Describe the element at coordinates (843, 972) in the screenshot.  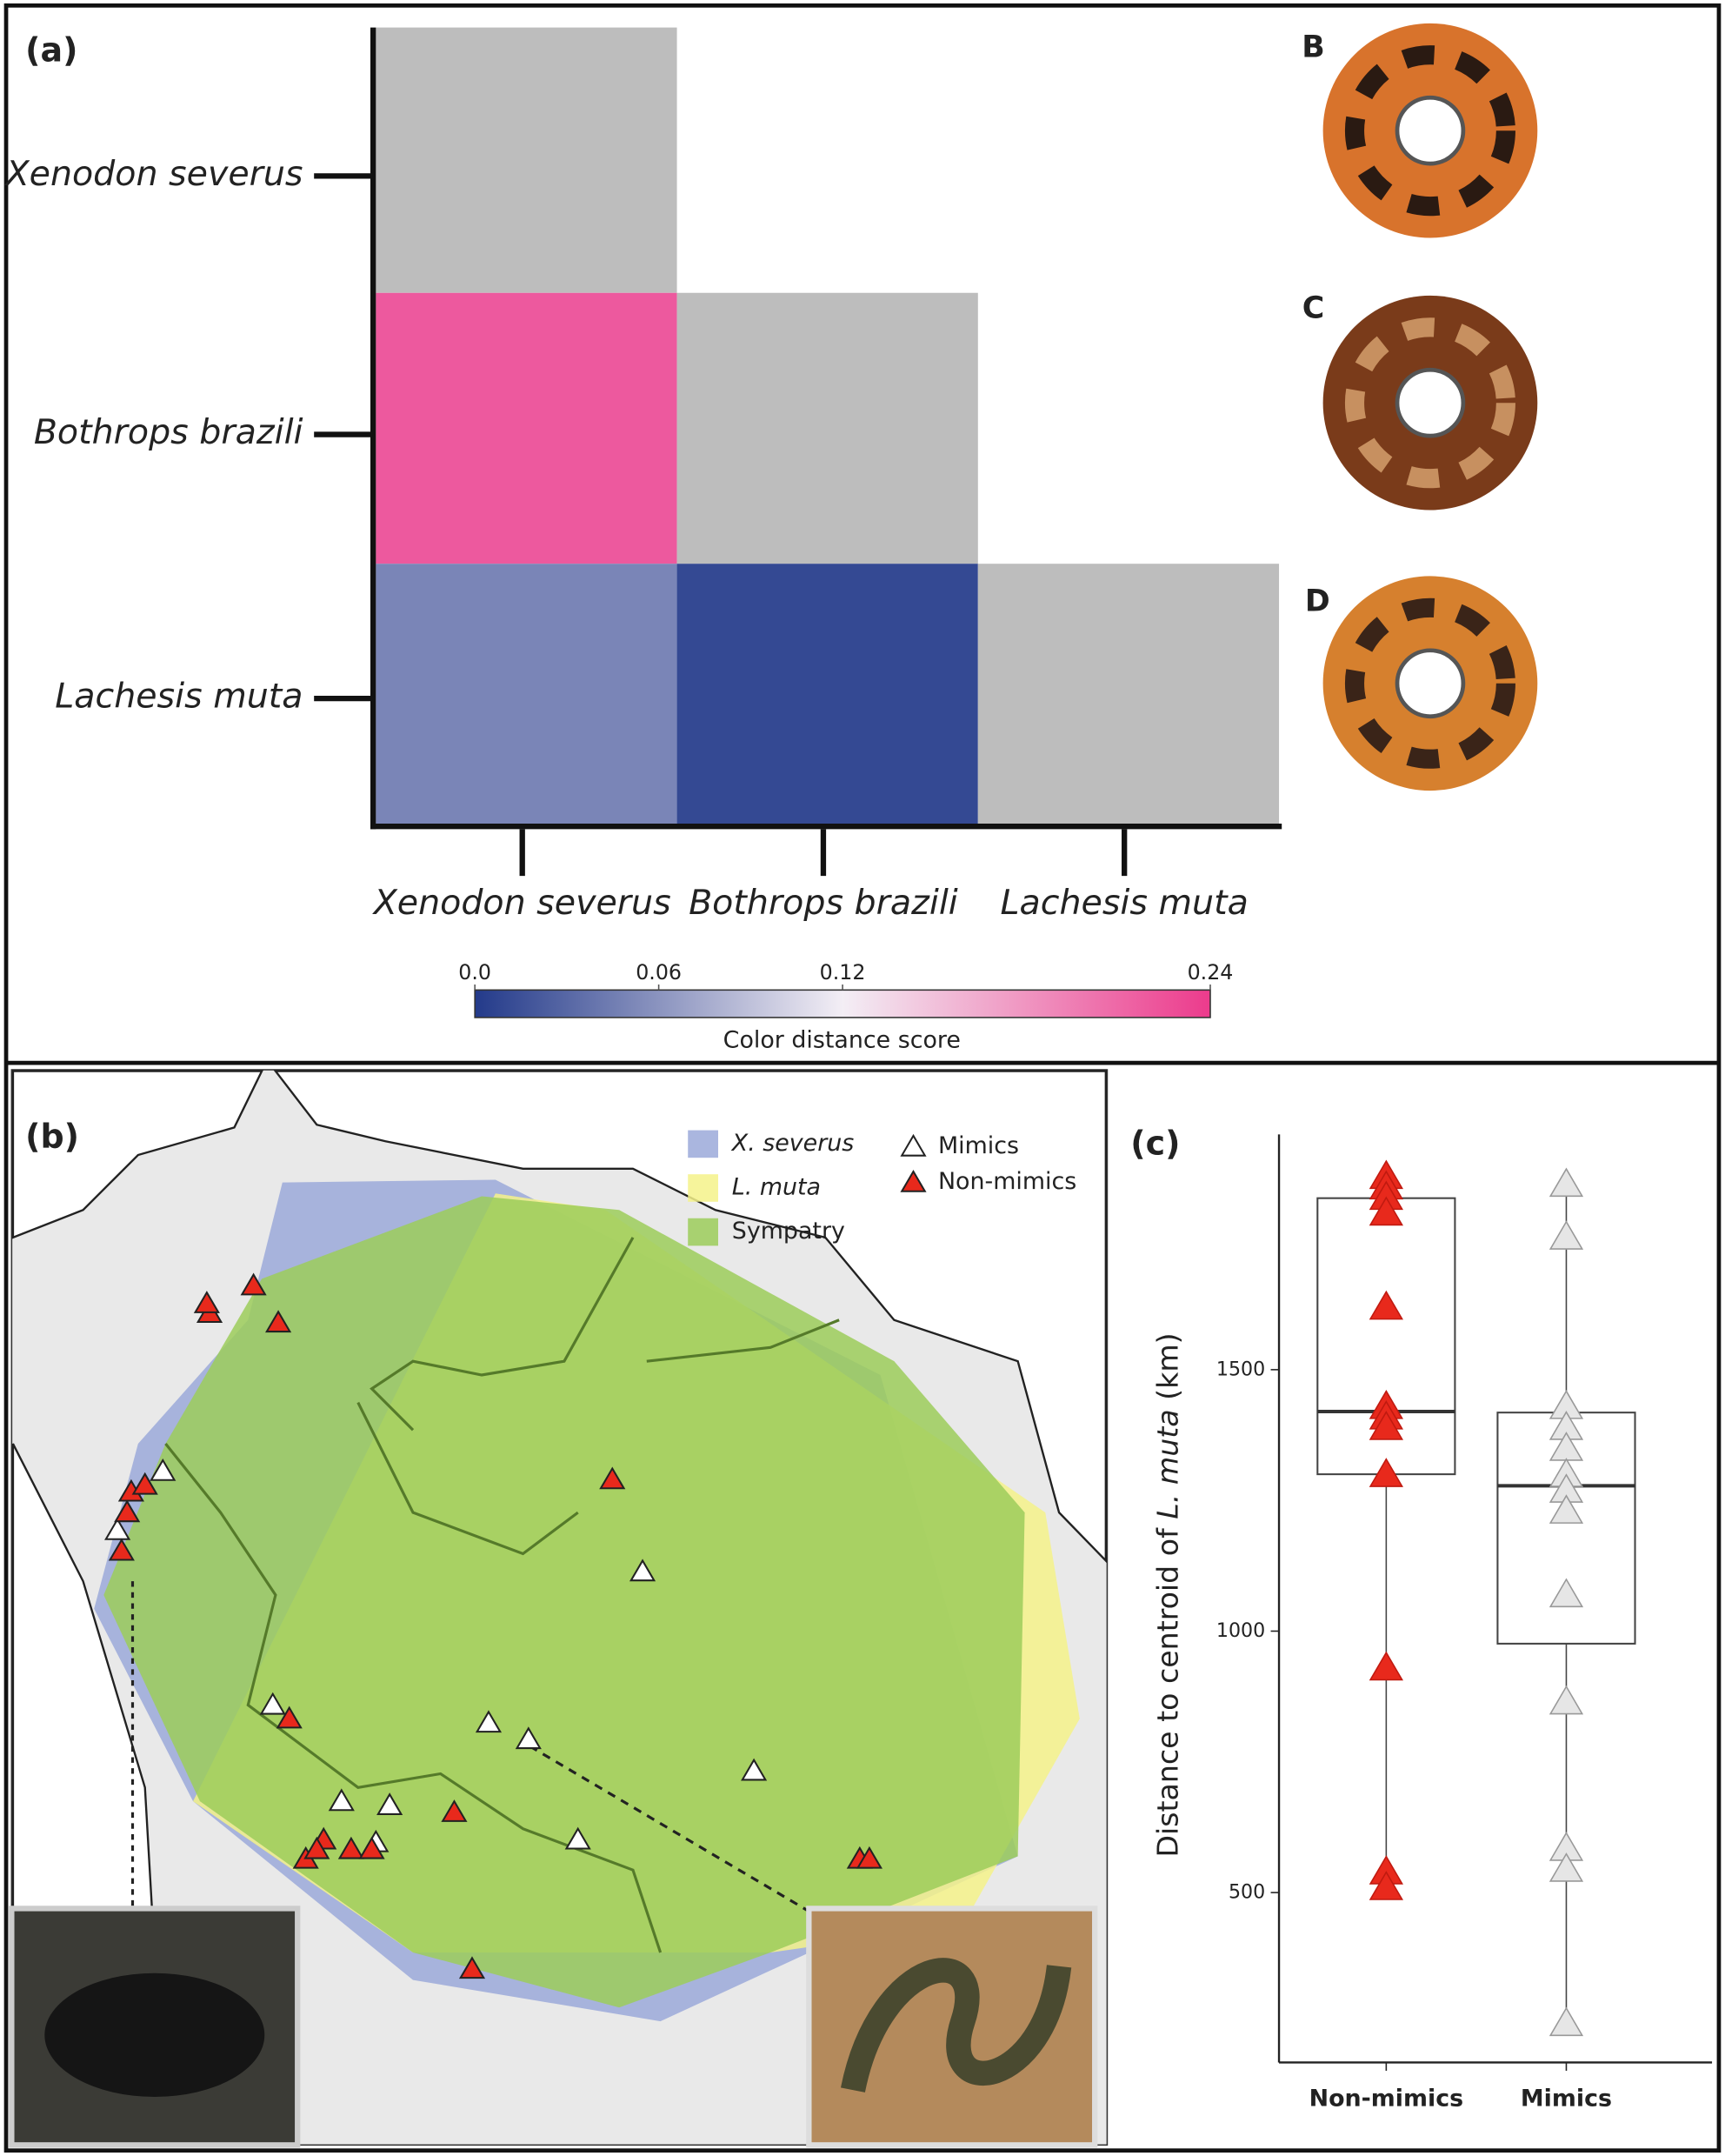
I see `colorbar-tick-label: 0.12` at that location.